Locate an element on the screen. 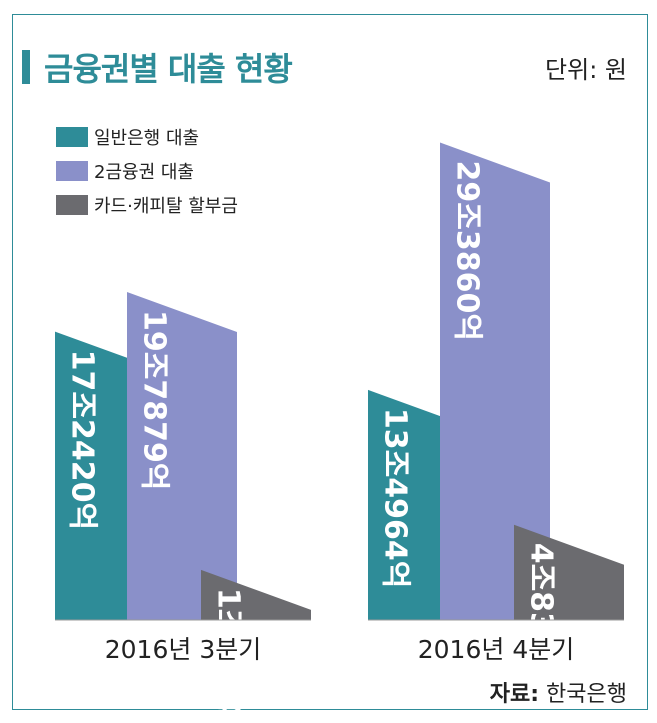 This screenshot has height=723, width=657. legend-label-bank: 일반은행 대출 is located at coordinates (147, 138).